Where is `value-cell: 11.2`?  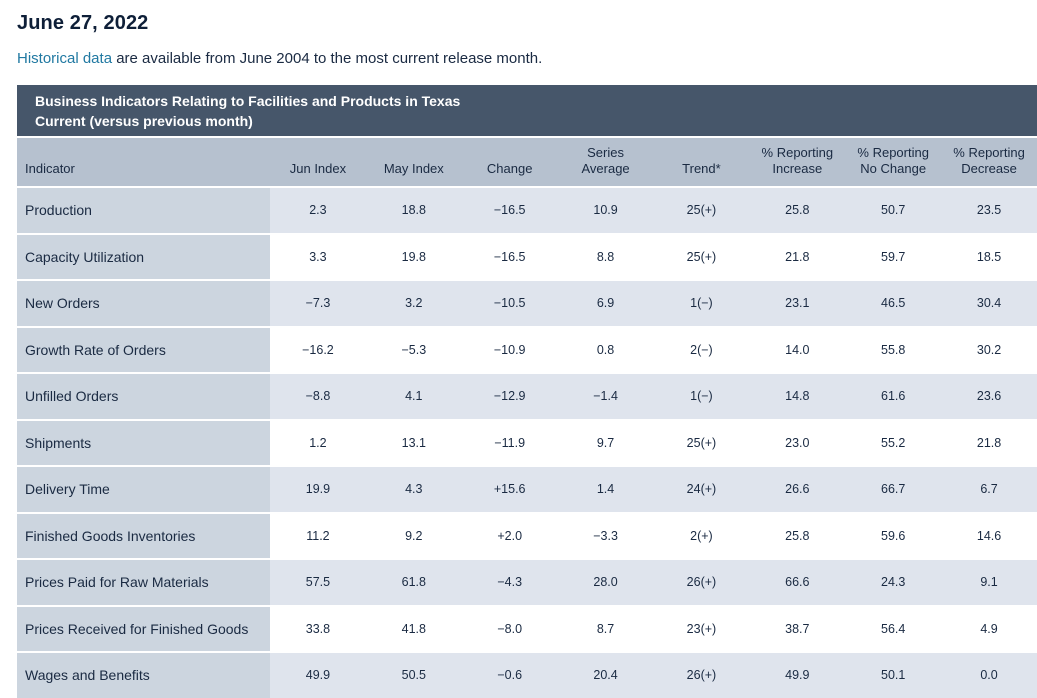
value-cell: 11.2 is located at coordinates (318, 535).